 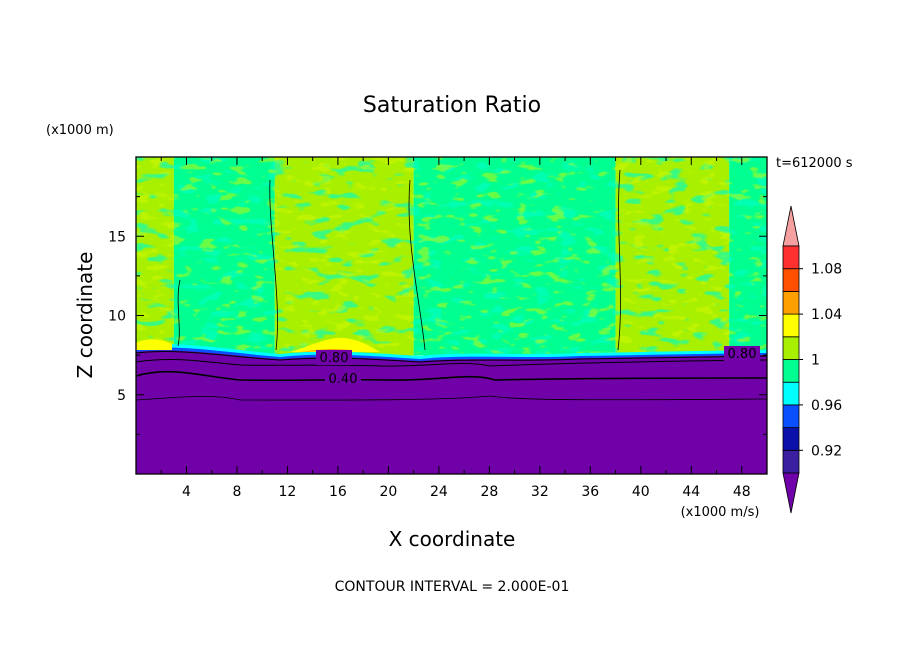 I want to click on x-tick-label: 12, so click(x=288, y=492).